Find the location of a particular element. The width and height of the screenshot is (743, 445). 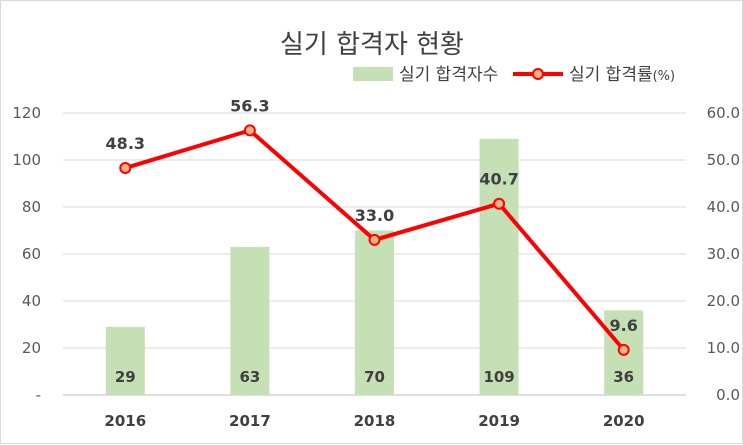

line-data-label: 40.7 is located at coordinates (498, 179).